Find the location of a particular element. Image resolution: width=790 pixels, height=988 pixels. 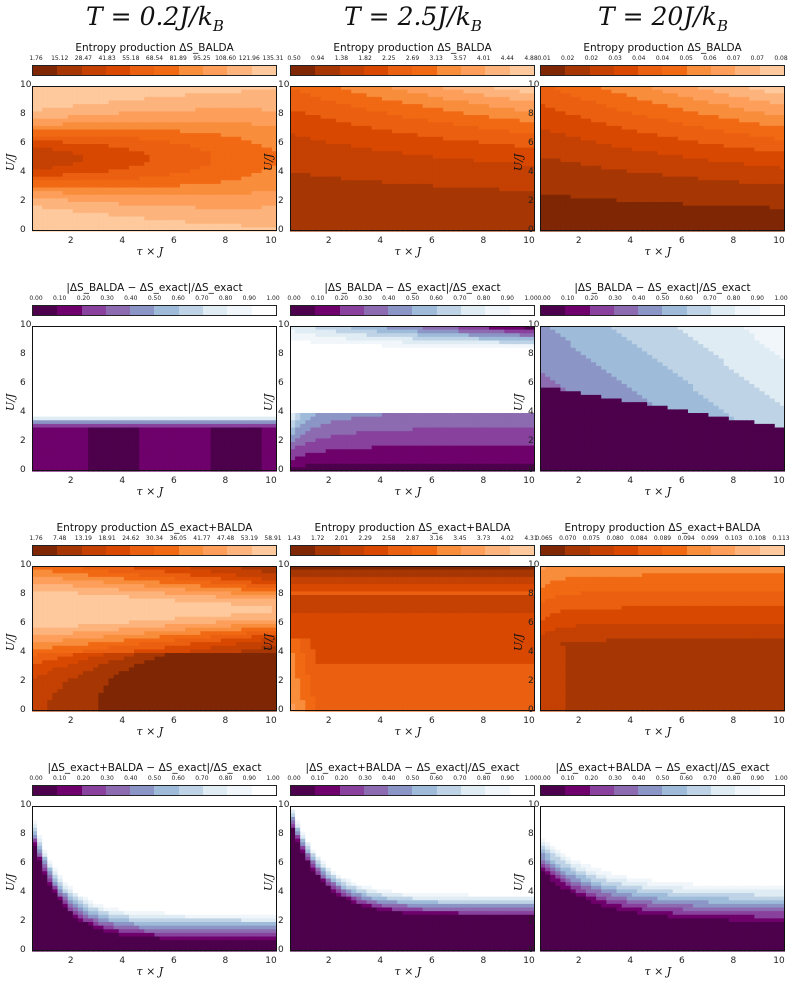

colorbar-title: Entropy production ΔS_BALDA is located at coordinates (154, 48).